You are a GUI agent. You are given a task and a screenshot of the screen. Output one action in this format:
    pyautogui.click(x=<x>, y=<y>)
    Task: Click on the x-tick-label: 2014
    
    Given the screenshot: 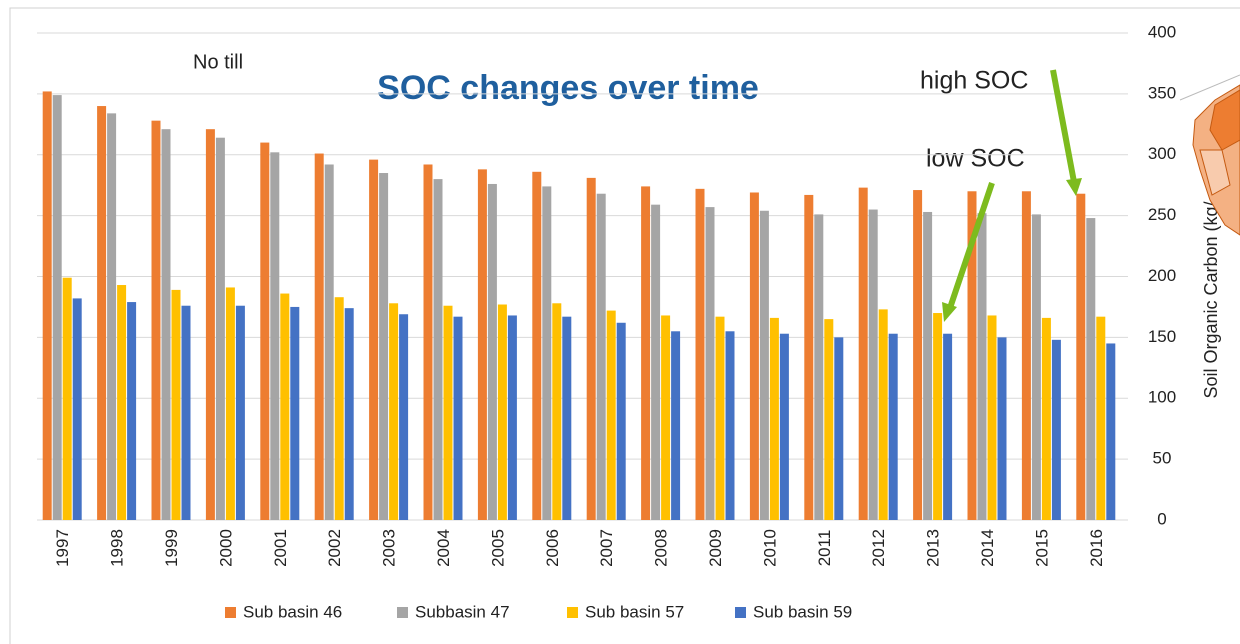 What is the action you would take?
    pyautogui.click(x=987, y=548)
    